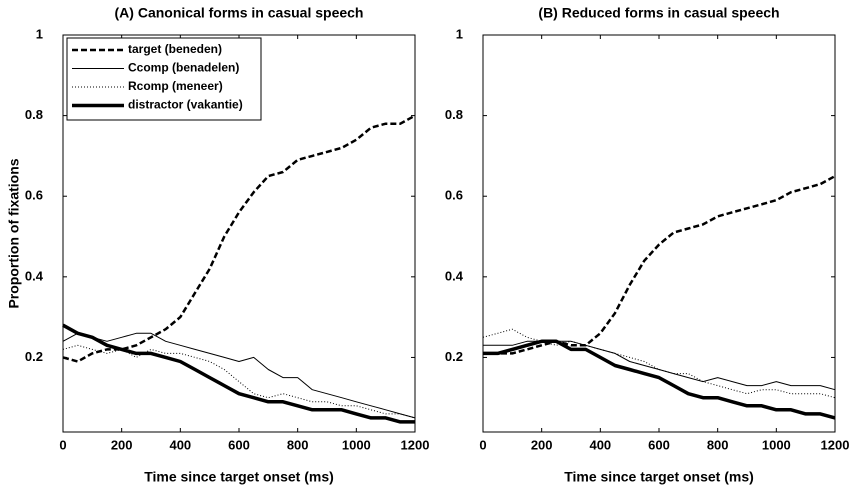 Image resolution: width=853 pixels, height=495 pixels. What do you see at coordinates (183, 68) in the screenshot?
I see `legend-label: Ccomp (benadelen)` at bounding box center [183, 68].